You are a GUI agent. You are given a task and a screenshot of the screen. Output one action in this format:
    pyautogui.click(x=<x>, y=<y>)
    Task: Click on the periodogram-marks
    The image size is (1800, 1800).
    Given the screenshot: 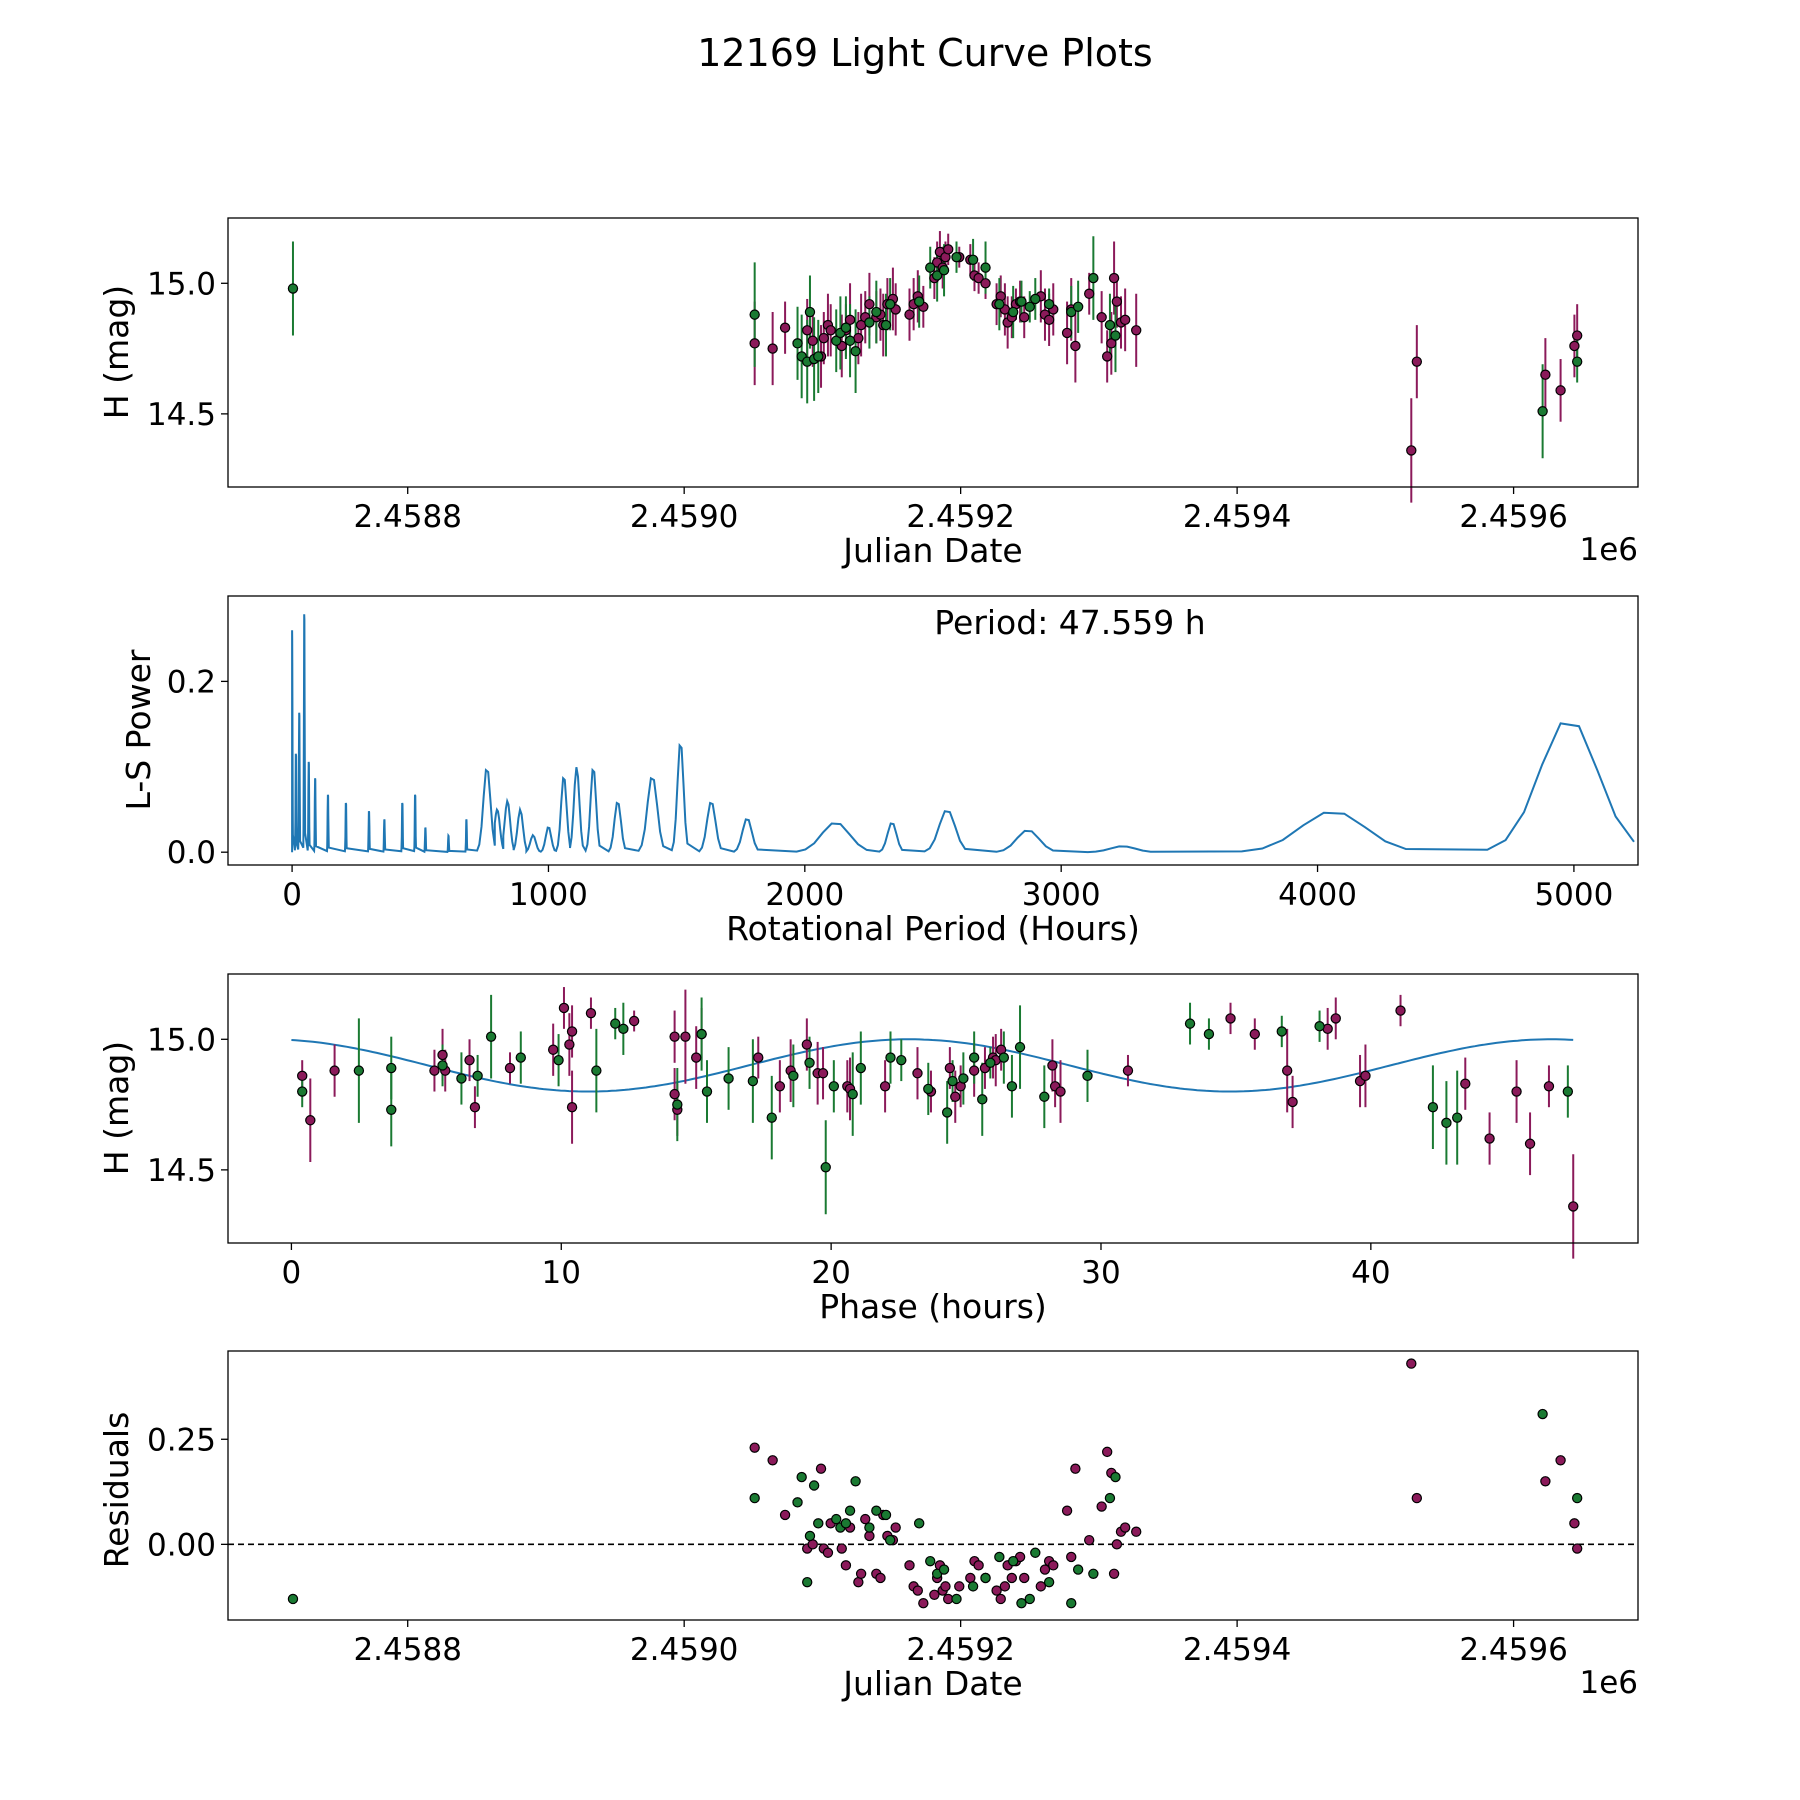 What is the action you would take?
    pyautogui.click(x=963, y=734)
    